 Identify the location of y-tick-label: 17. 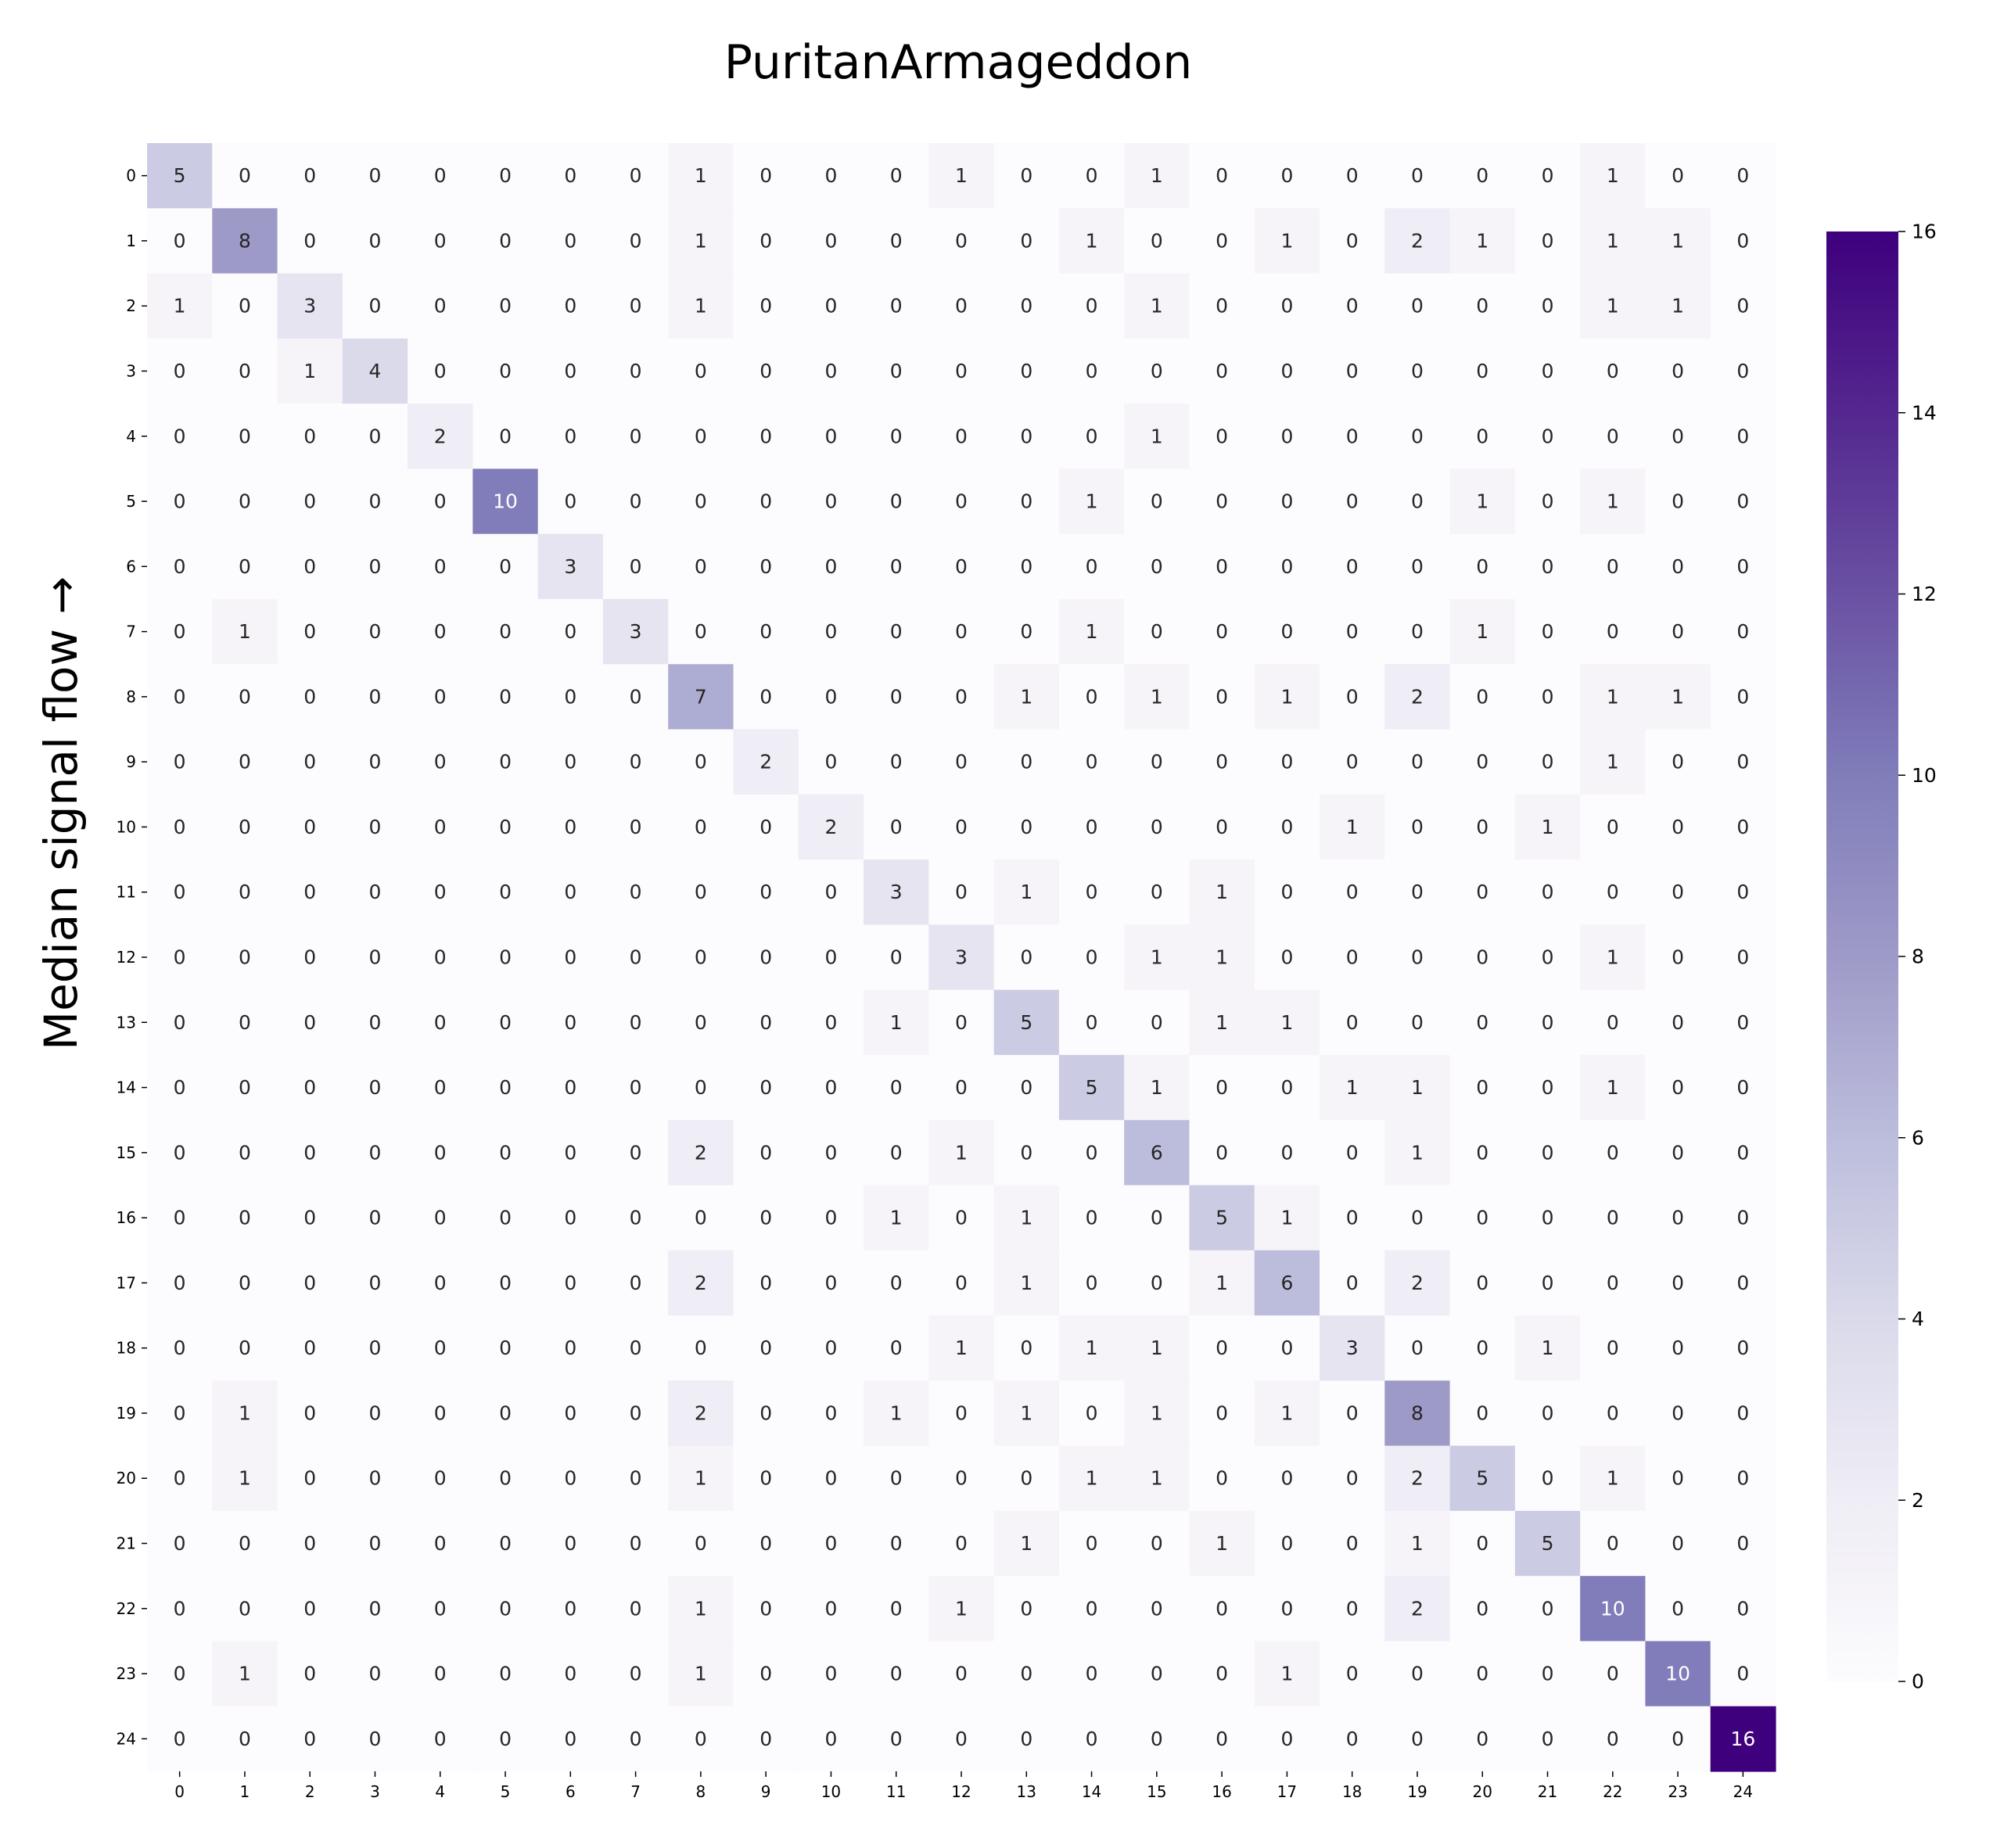
(126, 1282).